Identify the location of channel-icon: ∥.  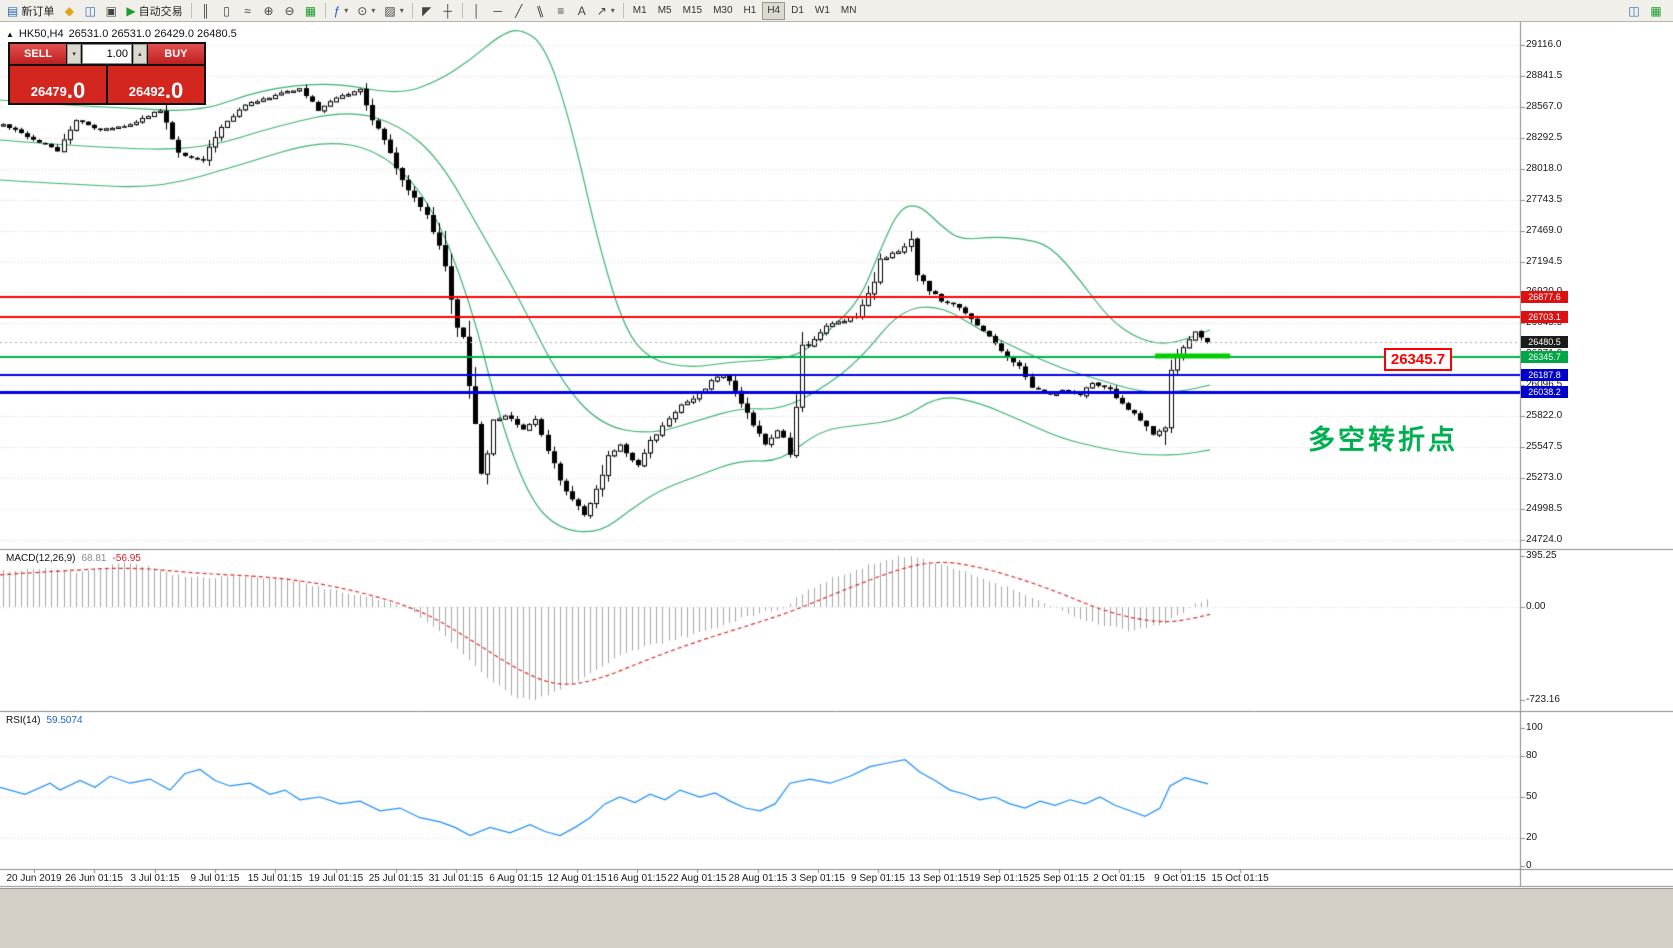
(539, 10).